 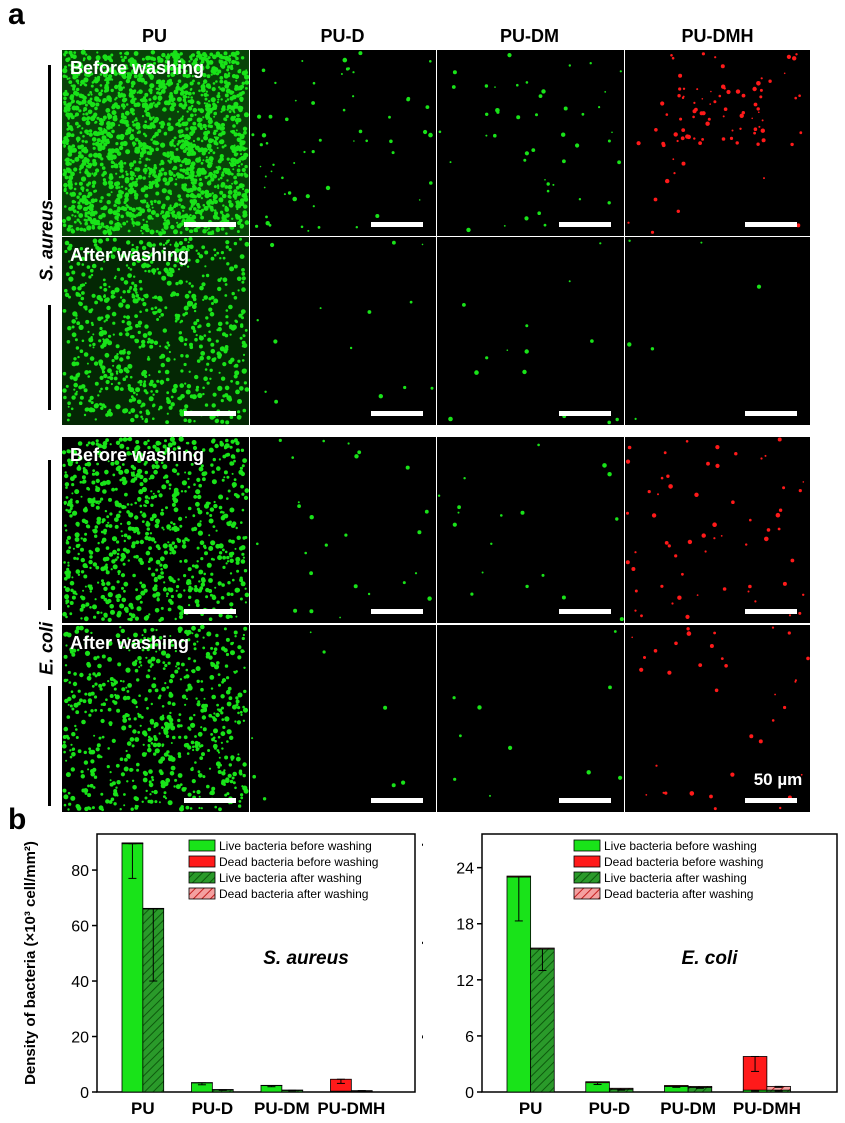 What do you see at coordinates (621, 1088) in the screenshot?
I see `bar-dead-after-pu-d` at bounding box center [621, 1088].